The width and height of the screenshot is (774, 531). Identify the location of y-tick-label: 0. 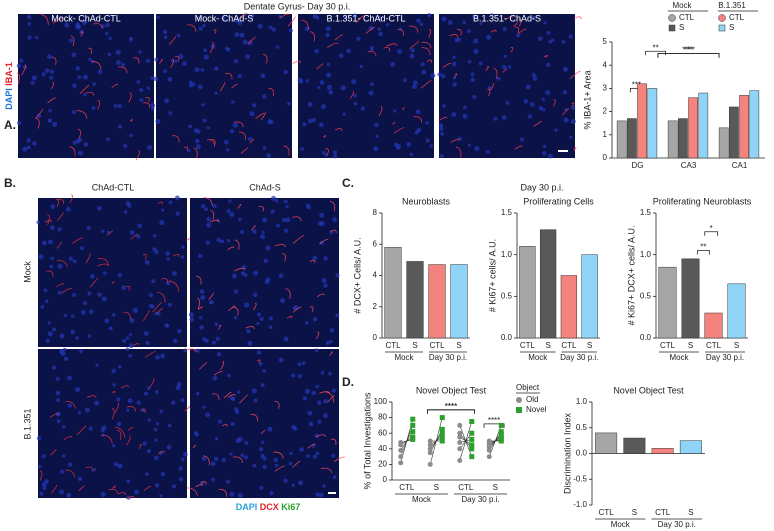
(605, 157).